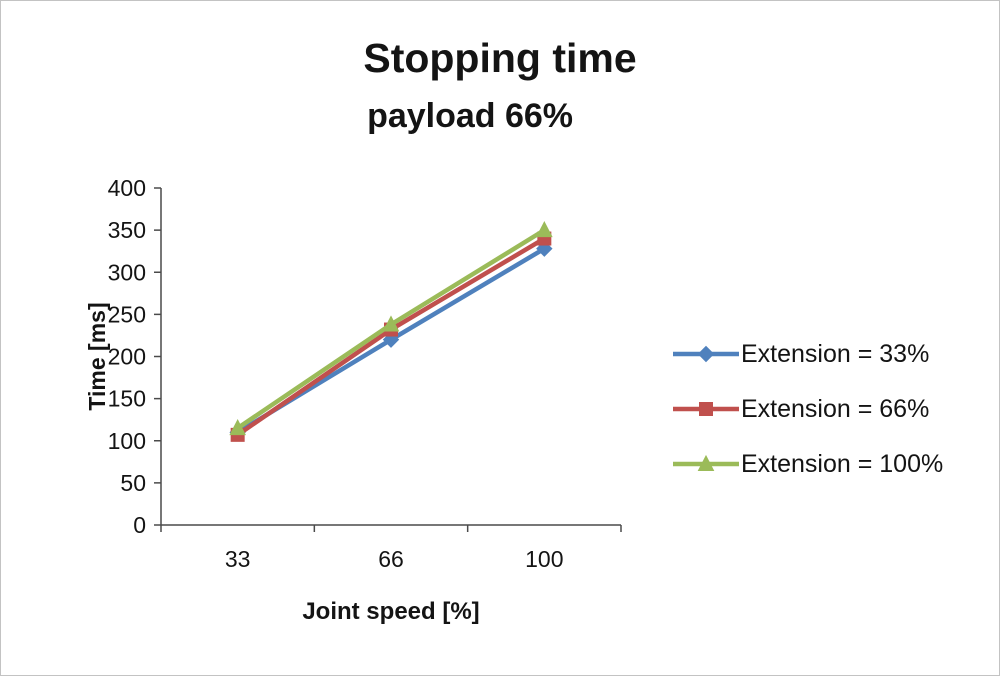 This screenshot has height=676, width=1000. What do you see at coordinates (390, 611) in the screenshot?
I see `x-axis-title: Joint speed [%]` at bounding box center [390, 611].